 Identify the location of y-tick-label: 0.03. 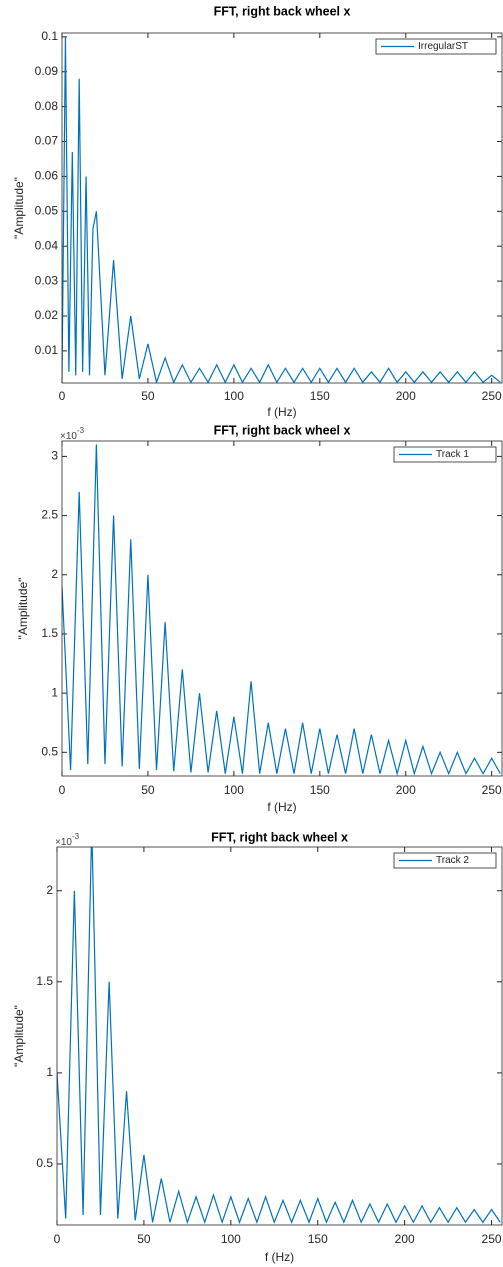
(47, 280).